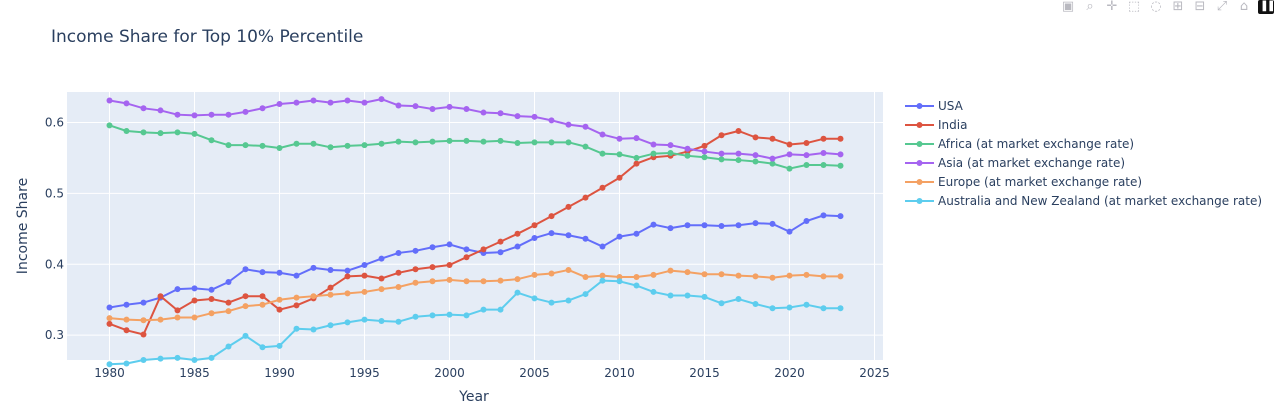 Image resolution: width=1280 pixels, height=406 pixels. What do you see at coordinates (1019, 144) in the screenshot?
I see `legend-item: Africa (at market exchange rate)` at bounding box center [1019, 144].